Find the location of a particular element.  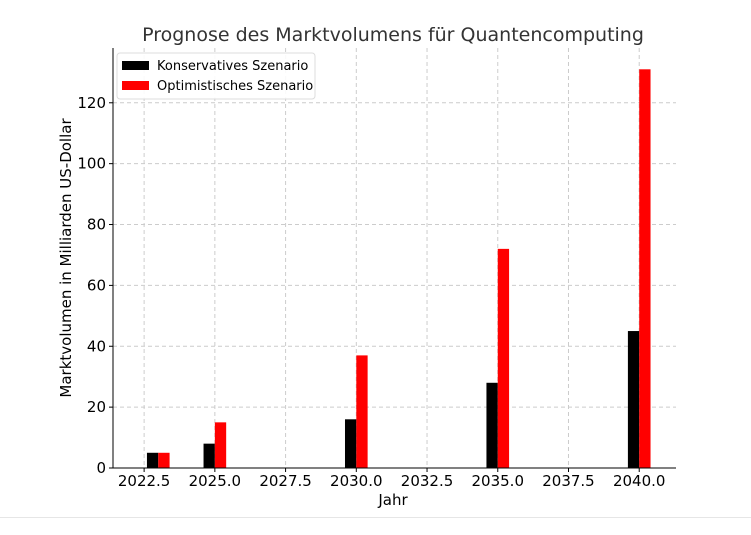

bar-konservativ-2023 is located at coordinates (152, 460).